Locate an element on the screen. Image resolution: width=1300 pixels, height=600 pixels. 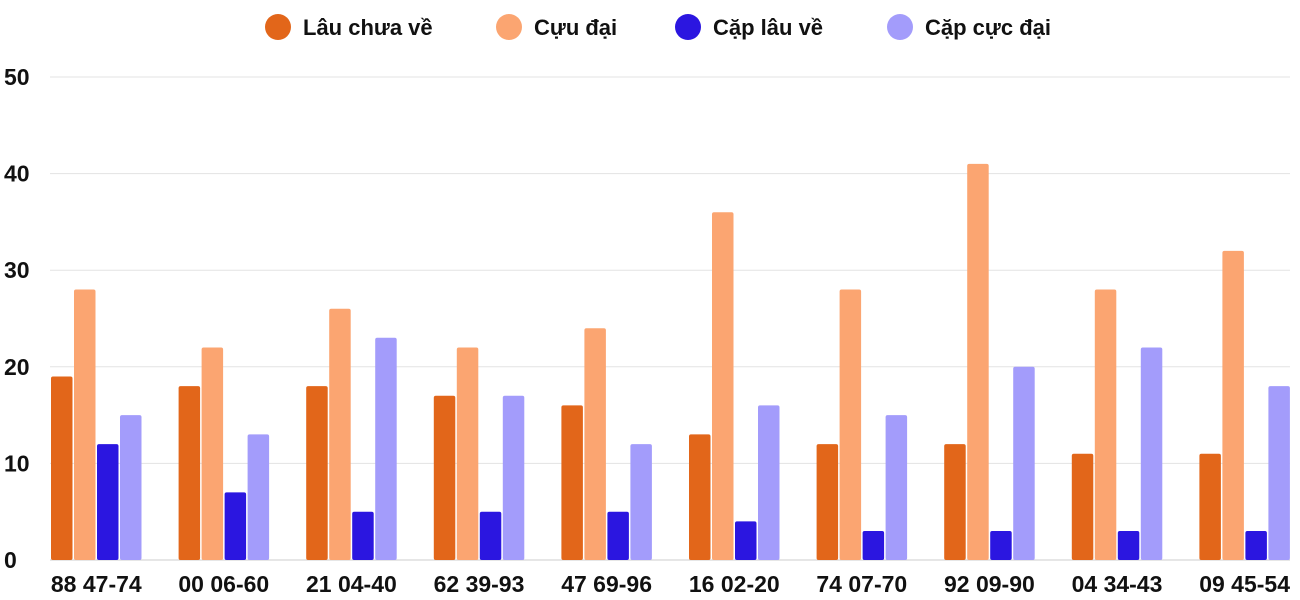
legend-label: Cựu đại is located at coordinates (575, 27).